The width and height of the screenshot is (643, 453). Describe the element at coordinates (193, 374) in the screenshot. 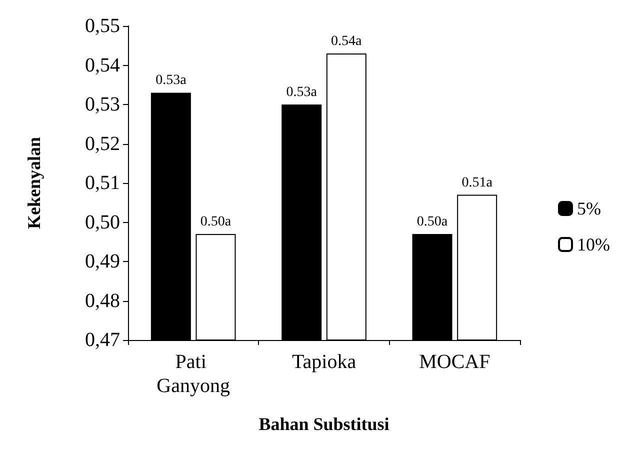

I see `x-tick-label: Pati Ganyong` at that location.